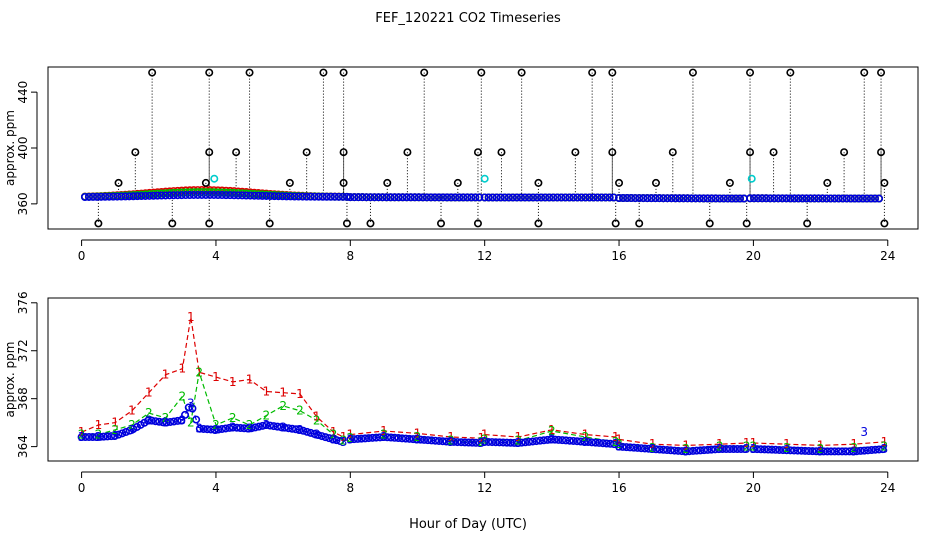 This screenshot has height=540, width=936. I want to click on series-1-line, so click(682, 442).